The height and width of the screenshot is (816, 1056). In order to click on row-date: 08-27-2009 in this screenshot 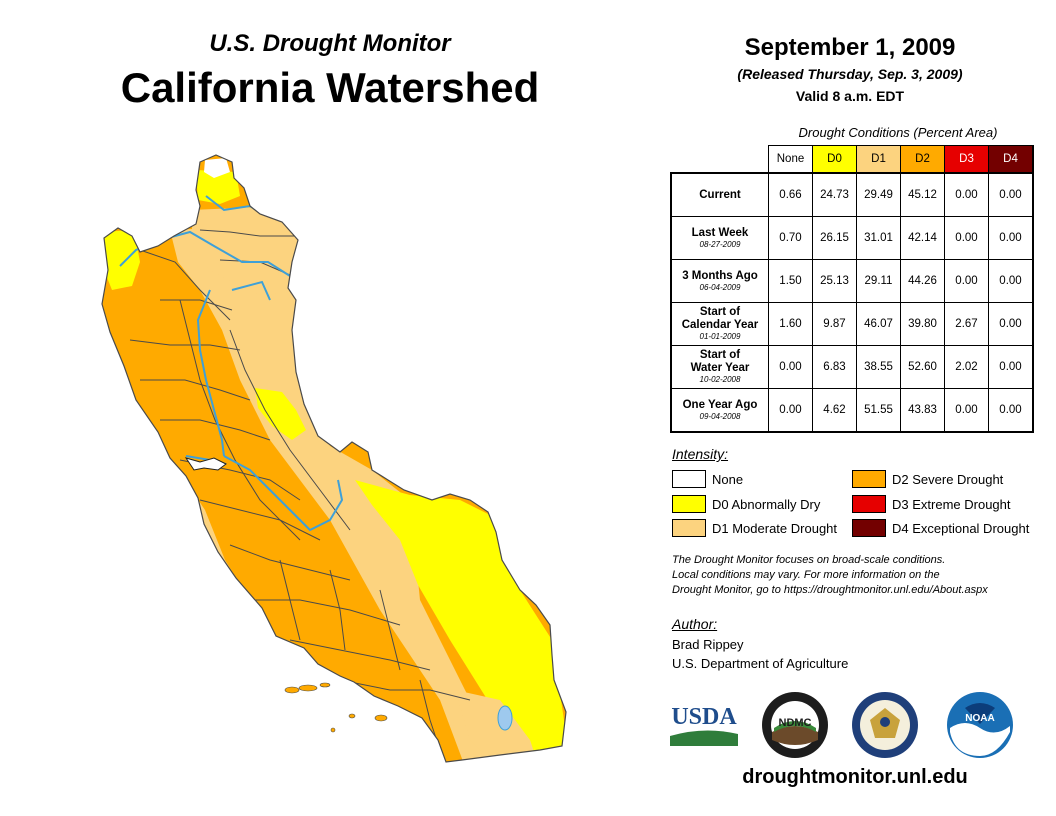, I will do `click(720, 244)`.